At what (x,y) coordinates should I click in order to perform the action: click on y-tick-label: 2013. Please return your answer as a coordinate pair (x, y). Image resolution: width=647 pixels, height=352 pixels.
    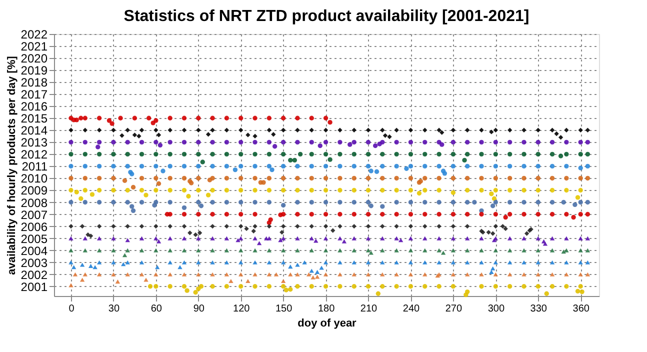
    Looking at the image, I should click on (34, 143).